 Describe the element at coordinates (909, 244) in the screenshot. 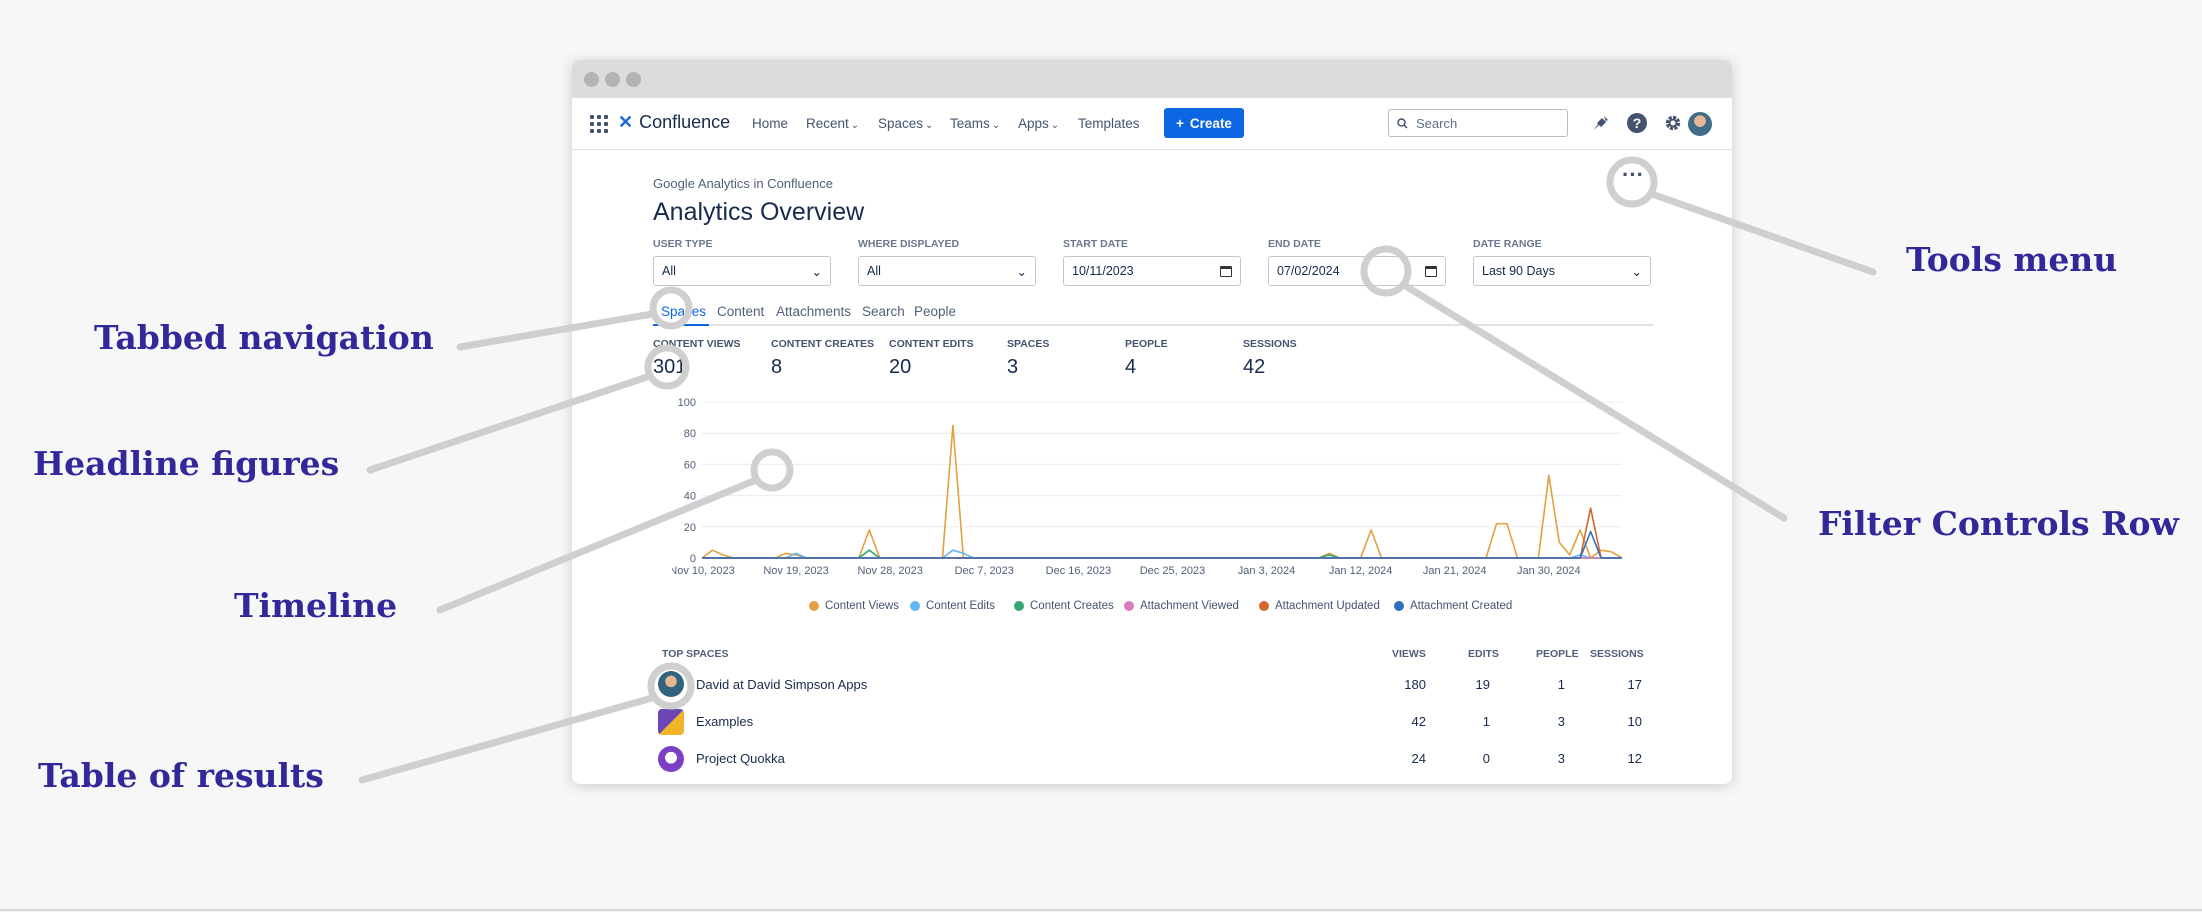

I see `filter-label-where-displayed: WHERE DISPLAYED` at that location.